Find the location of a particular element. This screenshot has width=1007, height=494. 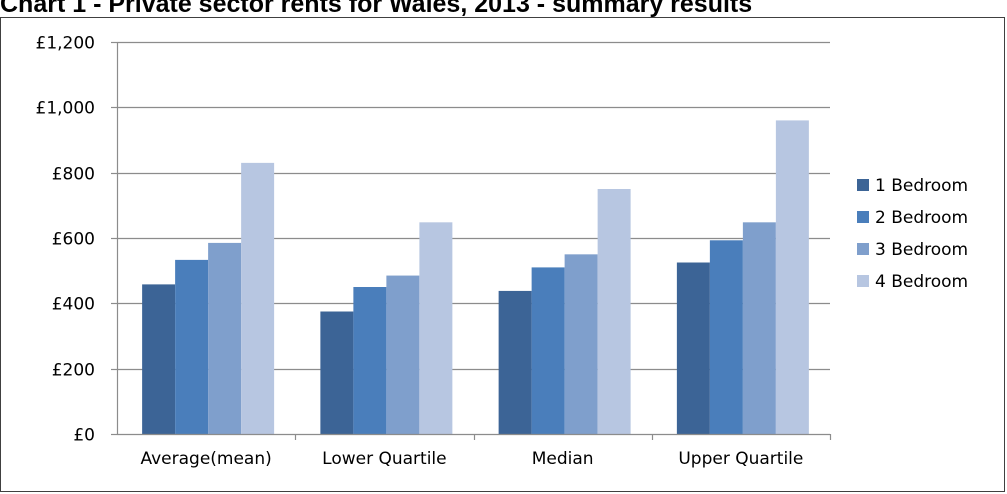

y-tick-label: £200 is located at coordinates (73, 371).